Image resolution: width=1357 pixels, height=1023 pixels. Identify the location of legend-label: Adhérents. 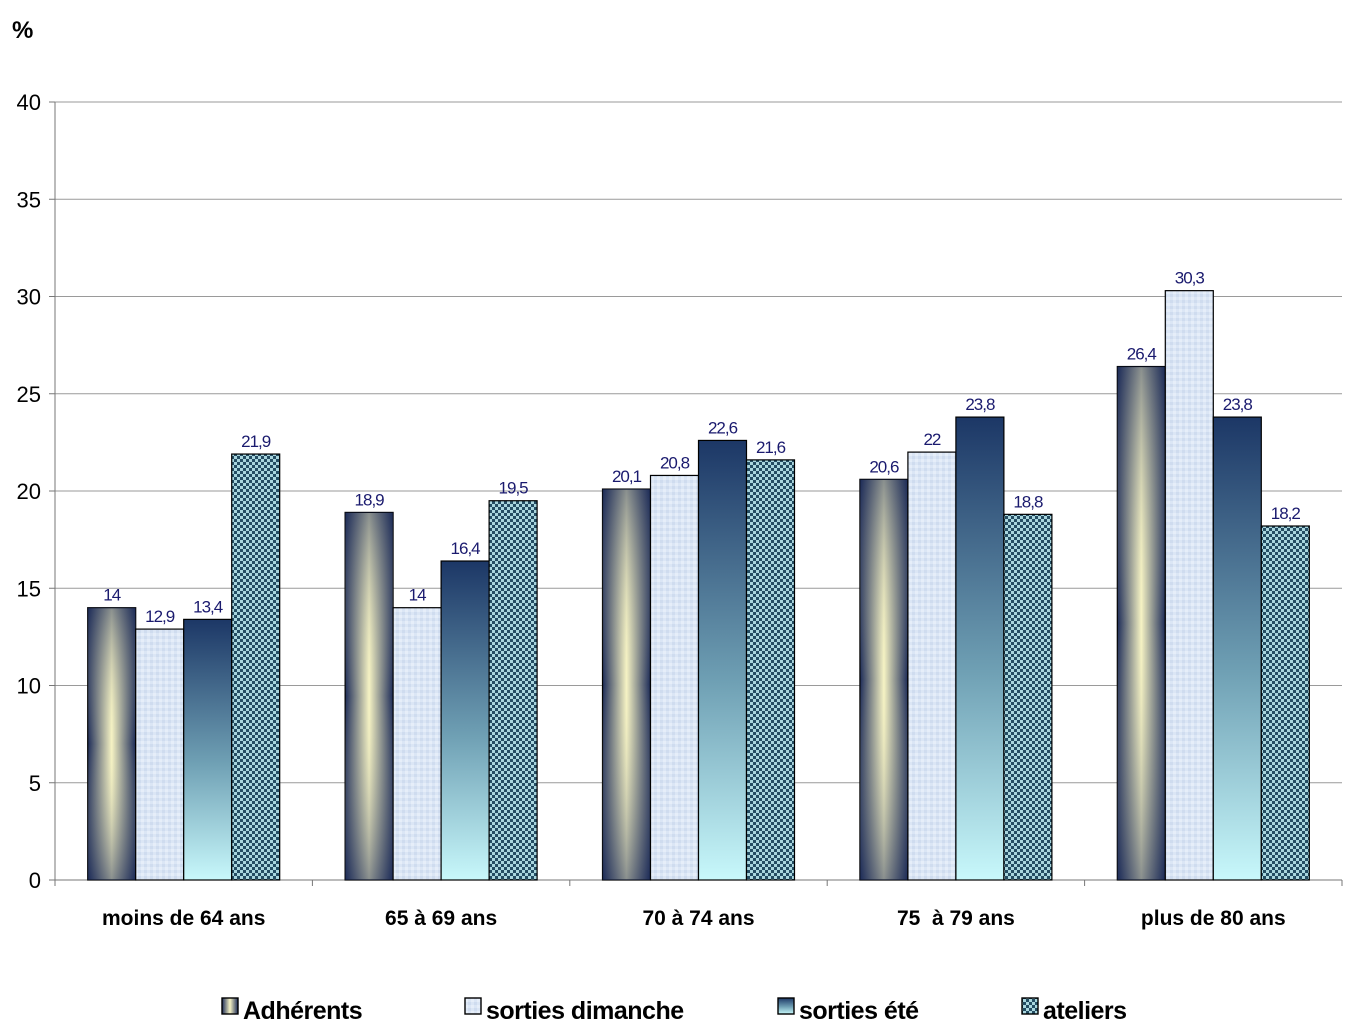
(302, 1010).